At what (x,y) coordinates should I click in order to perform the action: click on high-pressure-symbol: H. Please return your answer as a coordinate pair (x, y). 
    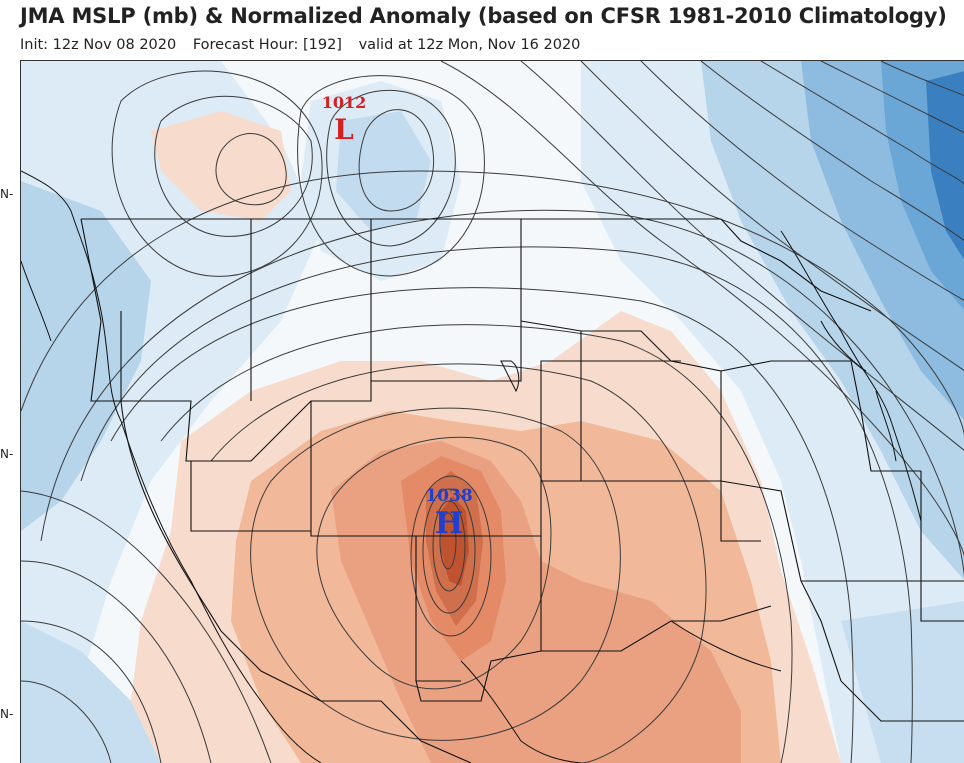
    Looking at the image, I should click on (449, 523).